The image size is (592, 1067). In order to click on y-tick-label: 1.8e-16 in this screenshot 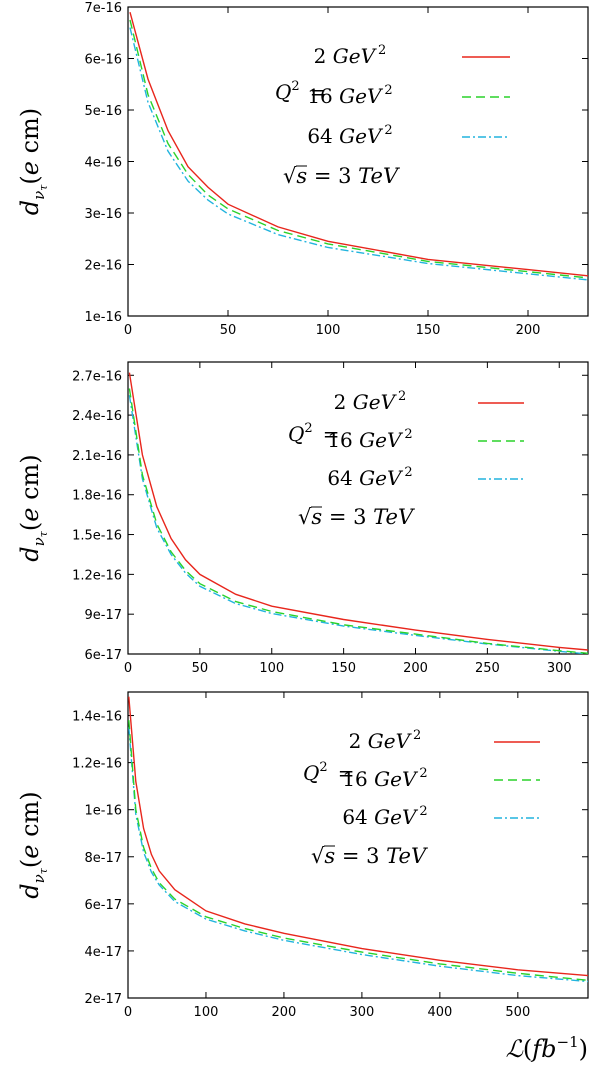, I will do `click(97, 496)`.